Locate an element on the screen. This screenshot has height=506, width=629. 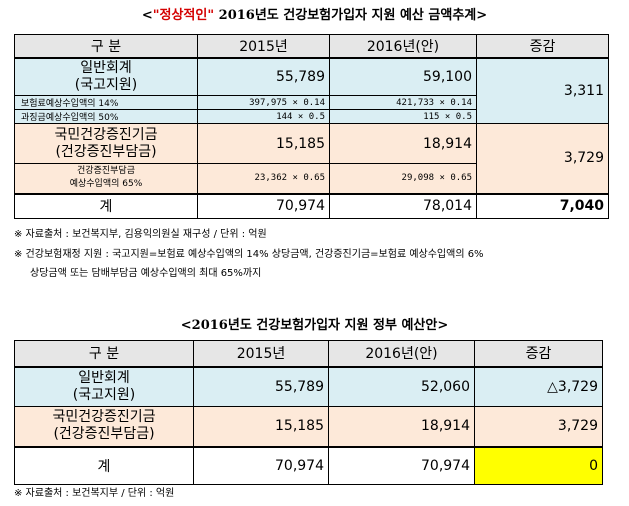
table1-title: <"정상적인" 2016년도 건강보험가입자 지원 예산 금액추계> is located at coordinates (314, 16).